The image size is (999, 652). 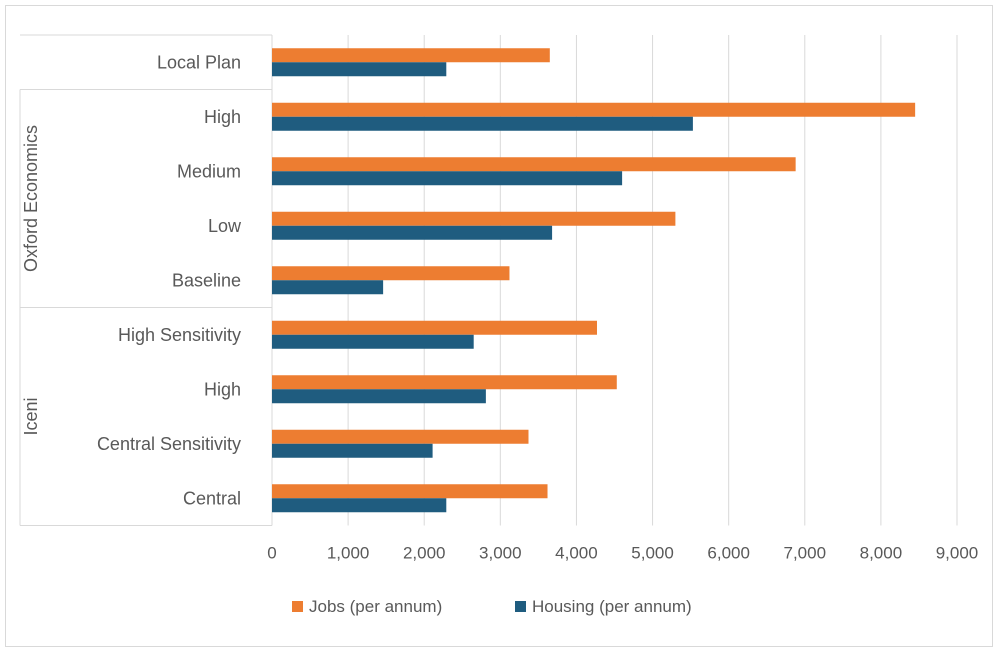 What do you see at coordinates (271, 553) in the screenshot?
I see `x-tick-label: 0` at bounding box center [271, 553].